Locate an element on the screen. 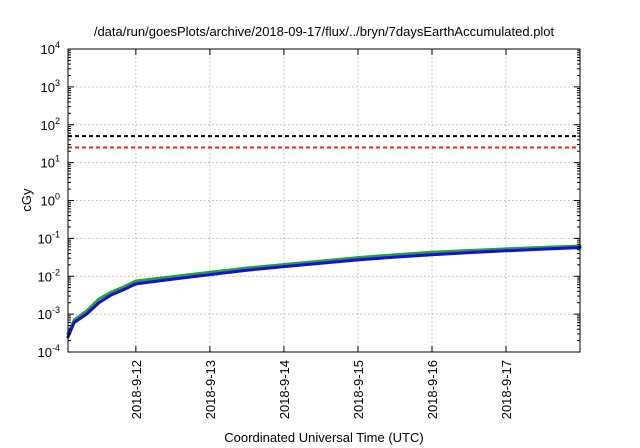 The height and width of the screenshot is (448, 640). x-tick-label: 2018-9-15 is located at coordinates (358, 389).